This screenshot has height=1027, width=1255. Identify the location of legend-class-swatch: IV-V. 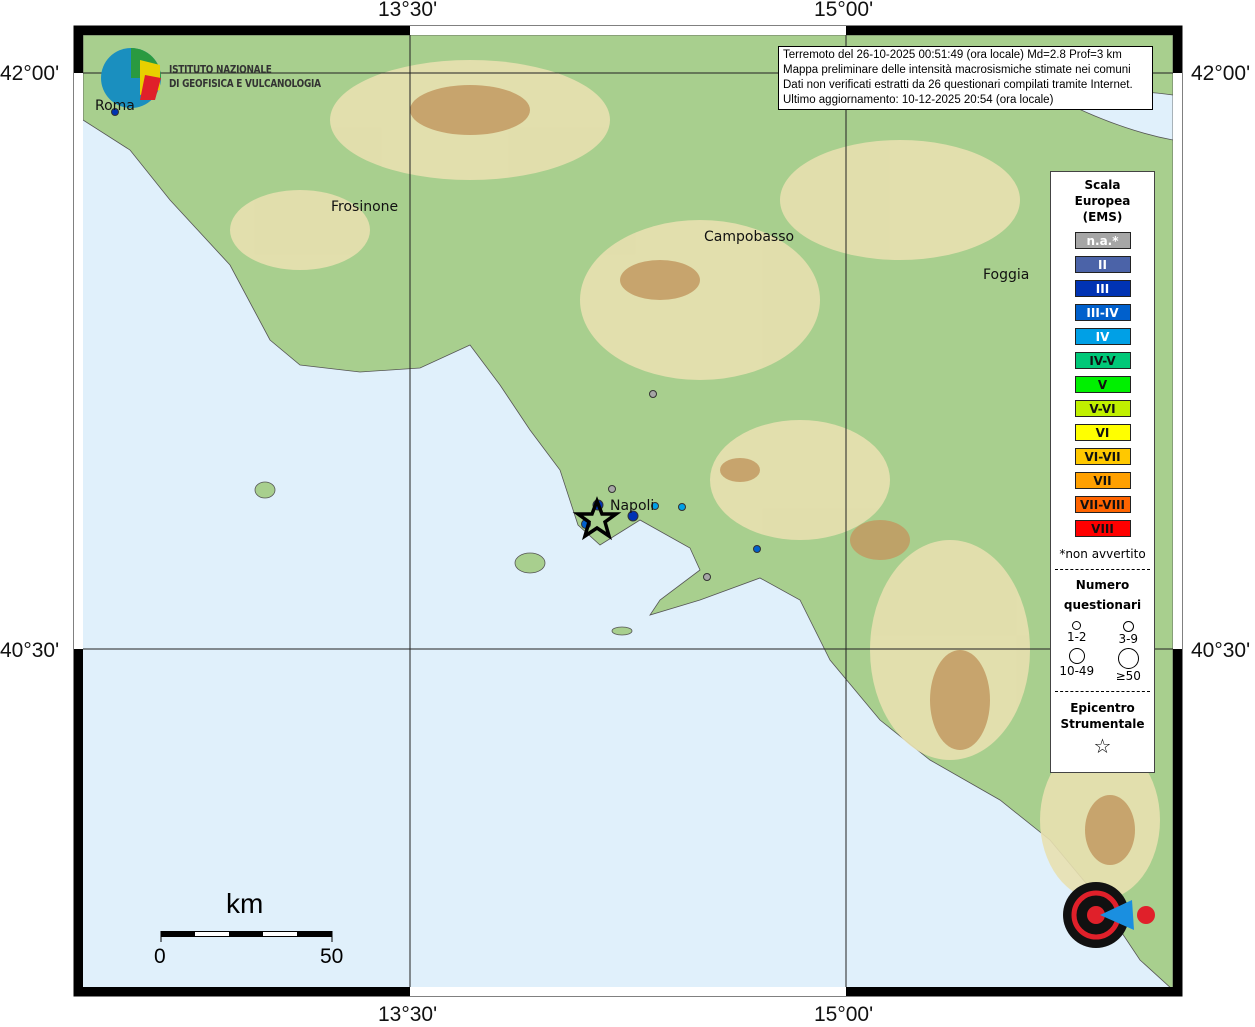
(1102, 360).